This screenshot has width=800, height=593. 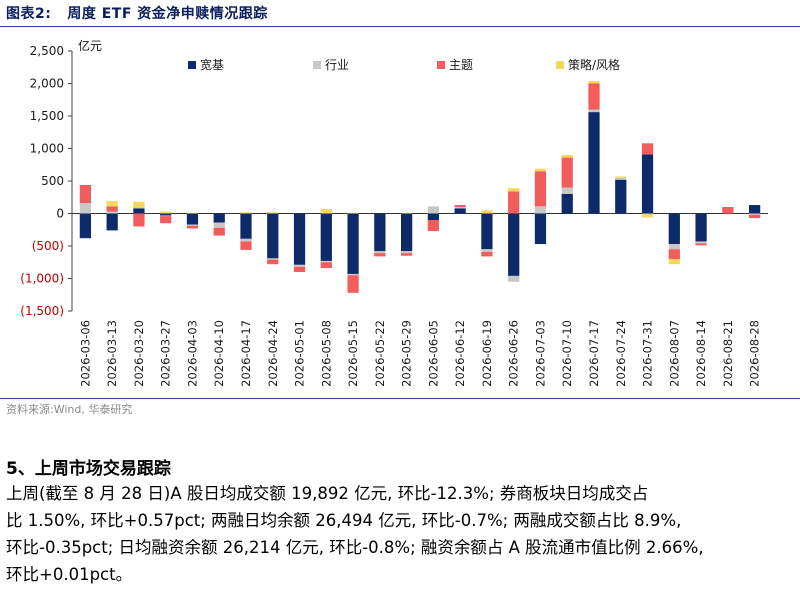 I want to click on y-tick-label: 1,500, so click(x=47, y=116).